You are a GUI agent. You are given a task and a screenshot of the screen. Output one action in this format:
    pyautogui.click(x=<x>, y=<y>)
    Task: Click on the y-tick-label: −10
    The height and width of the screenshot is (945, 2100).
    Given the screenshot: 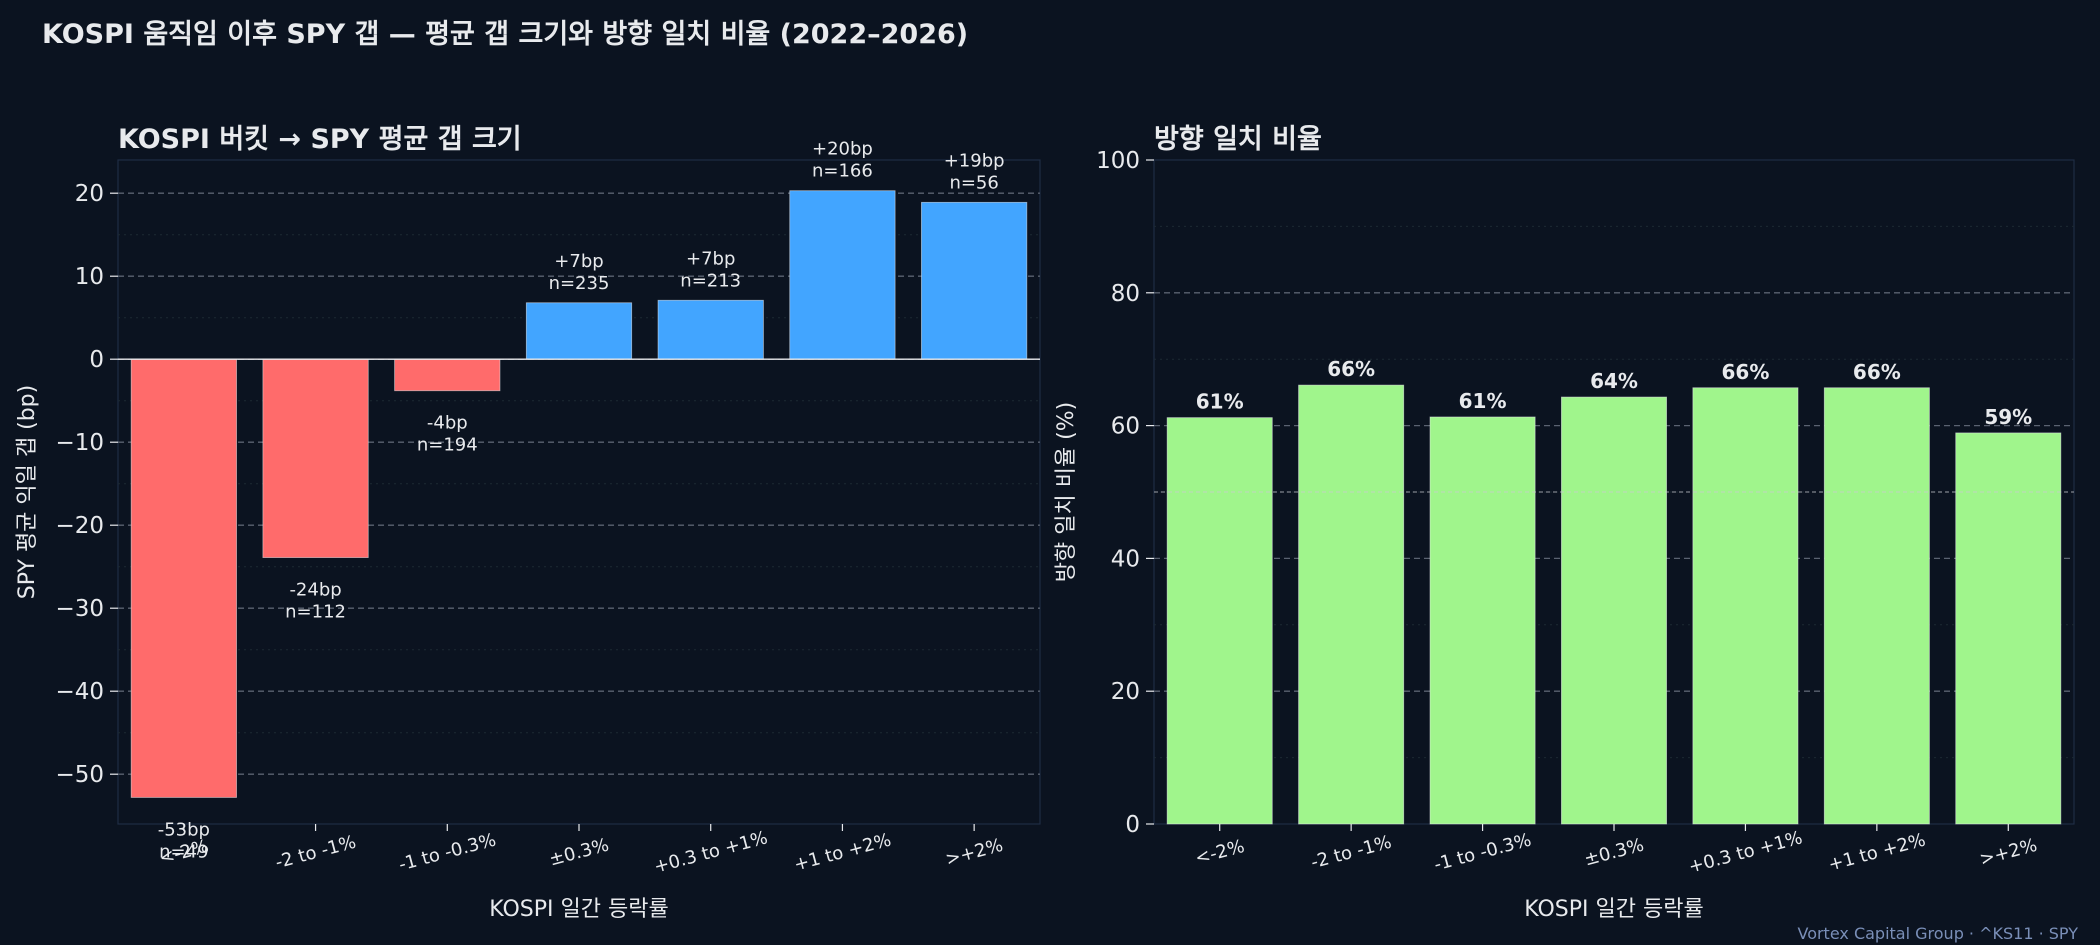 What is the action you would take?
    pyautogui.click(x=79, y=443)
    